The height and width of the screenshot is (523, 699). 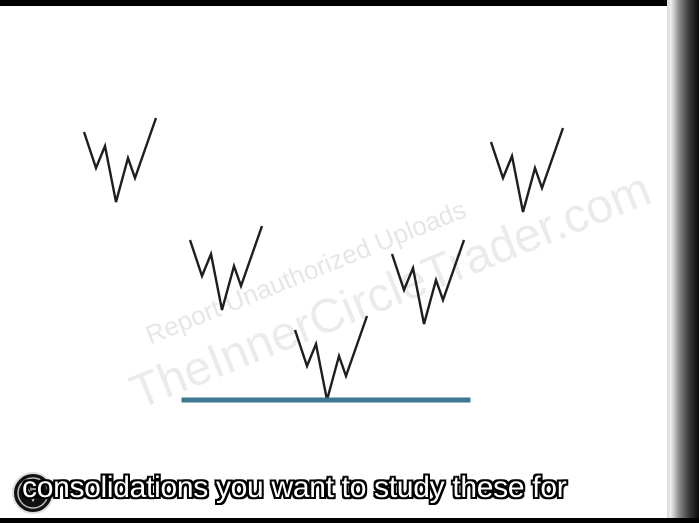 I want to click on top-black-bar, so click(x=349, y=3).